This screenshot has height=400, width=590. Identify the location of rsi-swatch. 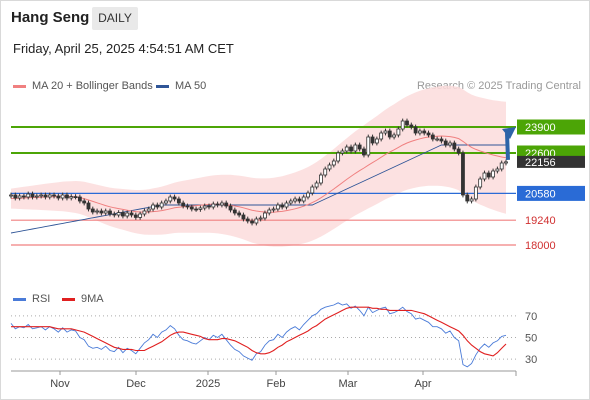
(19, 299).